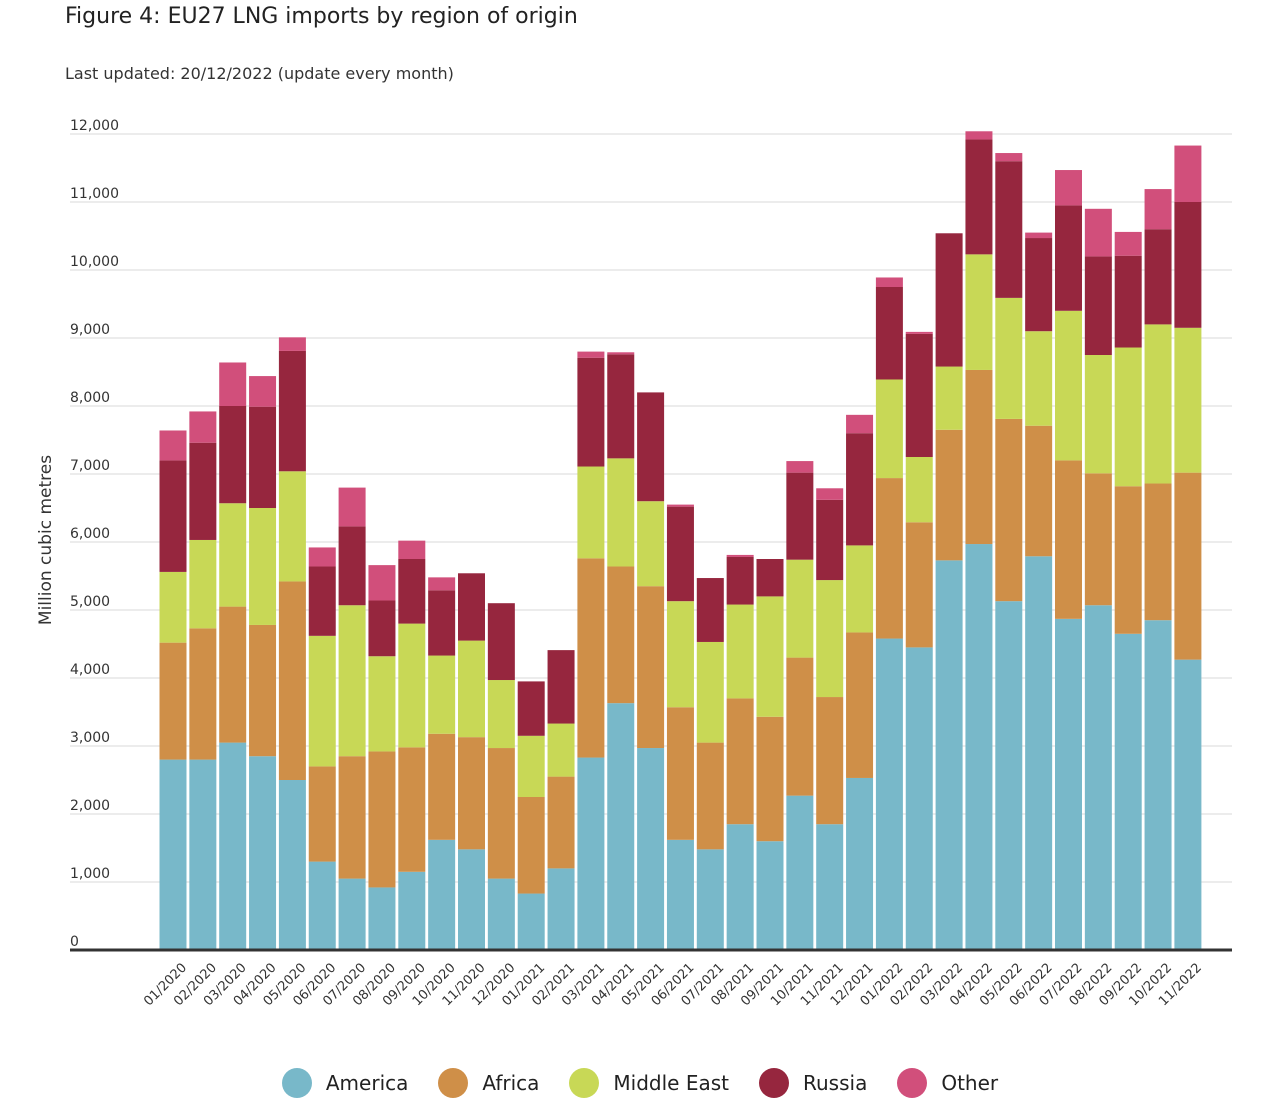 Image resolution: width=1280 pixels, height=1108 pixels. Describe the element at coordinates (46, 540) in the screenshot. I see `y-axis-title: Million cubic metres` at that location.